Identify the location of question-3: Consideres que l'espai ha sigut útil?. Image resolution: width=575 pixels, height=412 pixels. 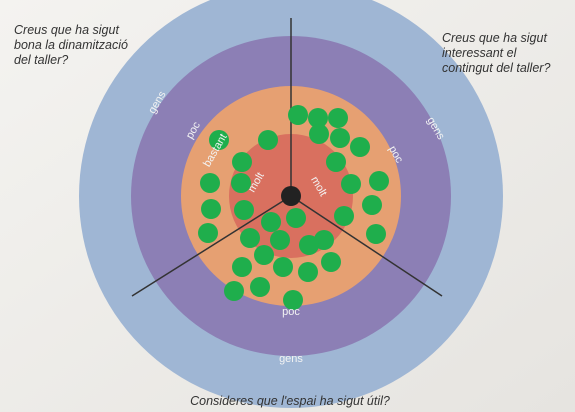
(290, 401).